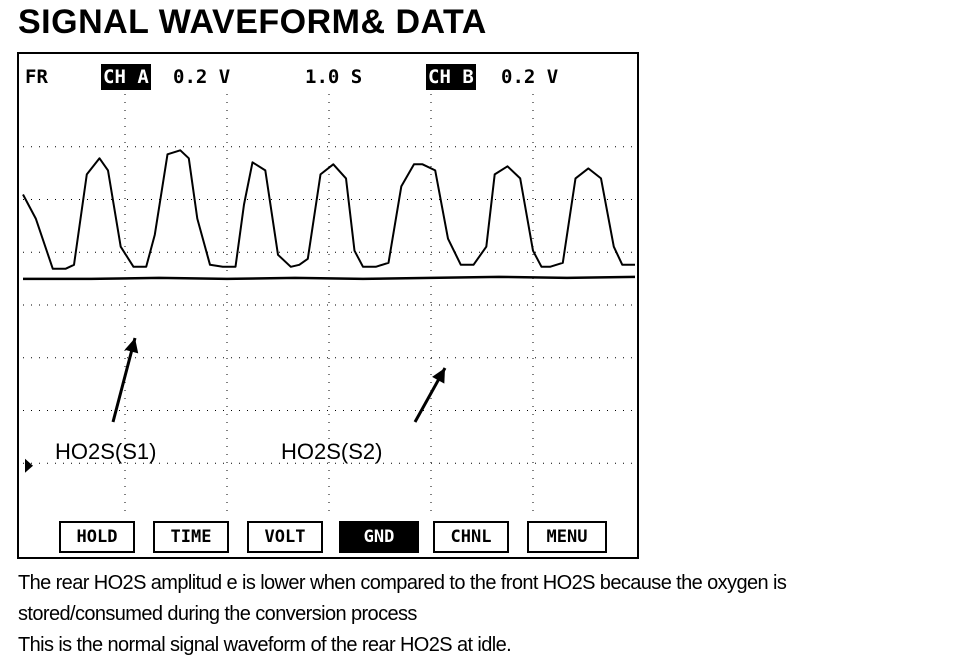 The image size is (960, 666). What do you see at coordinates (471, 537) in the screenshot?
I see `chnl-button: CHNL` at bounding box center [471, 537].